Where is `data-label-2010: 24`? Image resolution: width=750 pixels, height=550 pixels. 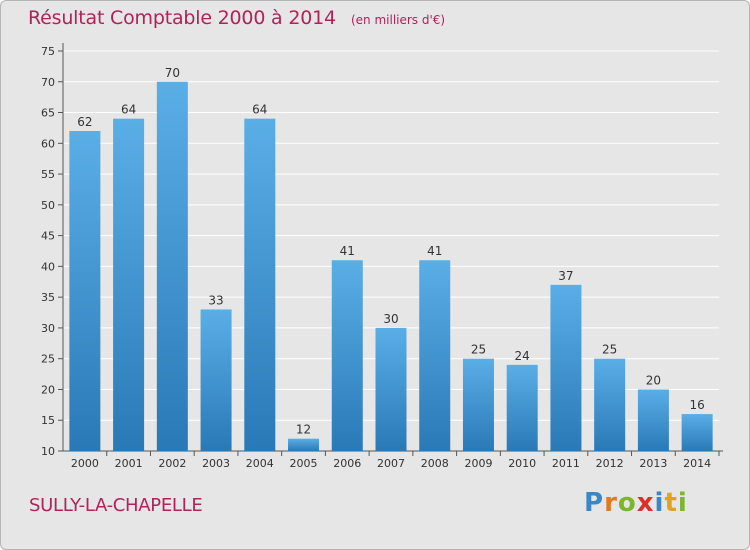 data-label-2010: 24 is located at coordinates (522, 356).